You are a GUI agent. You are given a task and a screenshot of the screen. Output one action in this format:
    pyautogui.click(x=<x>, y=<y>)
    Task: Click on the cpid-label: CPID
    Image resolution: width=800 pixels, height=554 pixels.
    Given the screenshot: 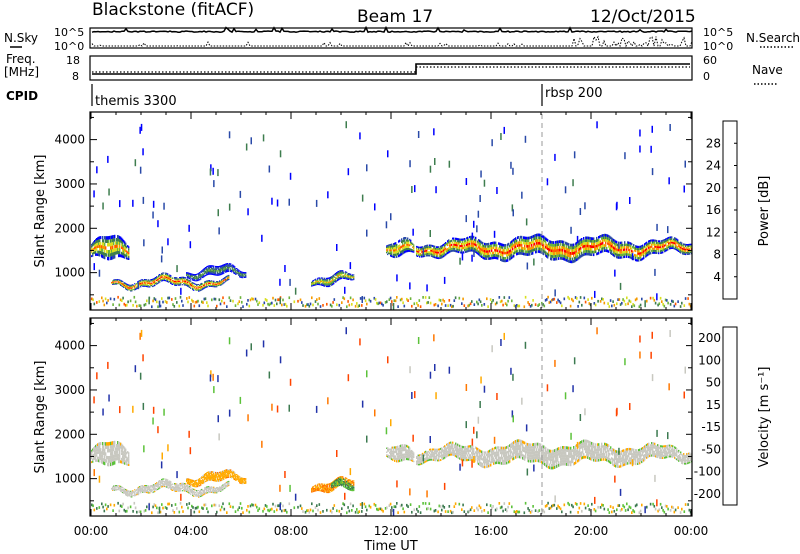 What is the action you would take?
    pyautogui.click(x=22, y=96)
    